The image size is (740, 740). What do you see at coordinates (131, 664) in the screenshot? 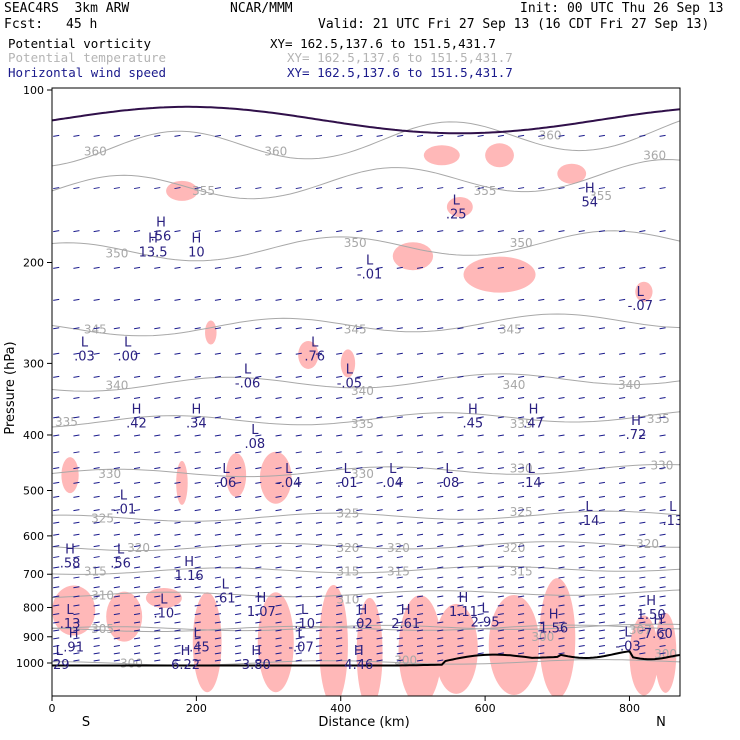
I see `theta-contour-label: 300` at bounding box center [131, 664].